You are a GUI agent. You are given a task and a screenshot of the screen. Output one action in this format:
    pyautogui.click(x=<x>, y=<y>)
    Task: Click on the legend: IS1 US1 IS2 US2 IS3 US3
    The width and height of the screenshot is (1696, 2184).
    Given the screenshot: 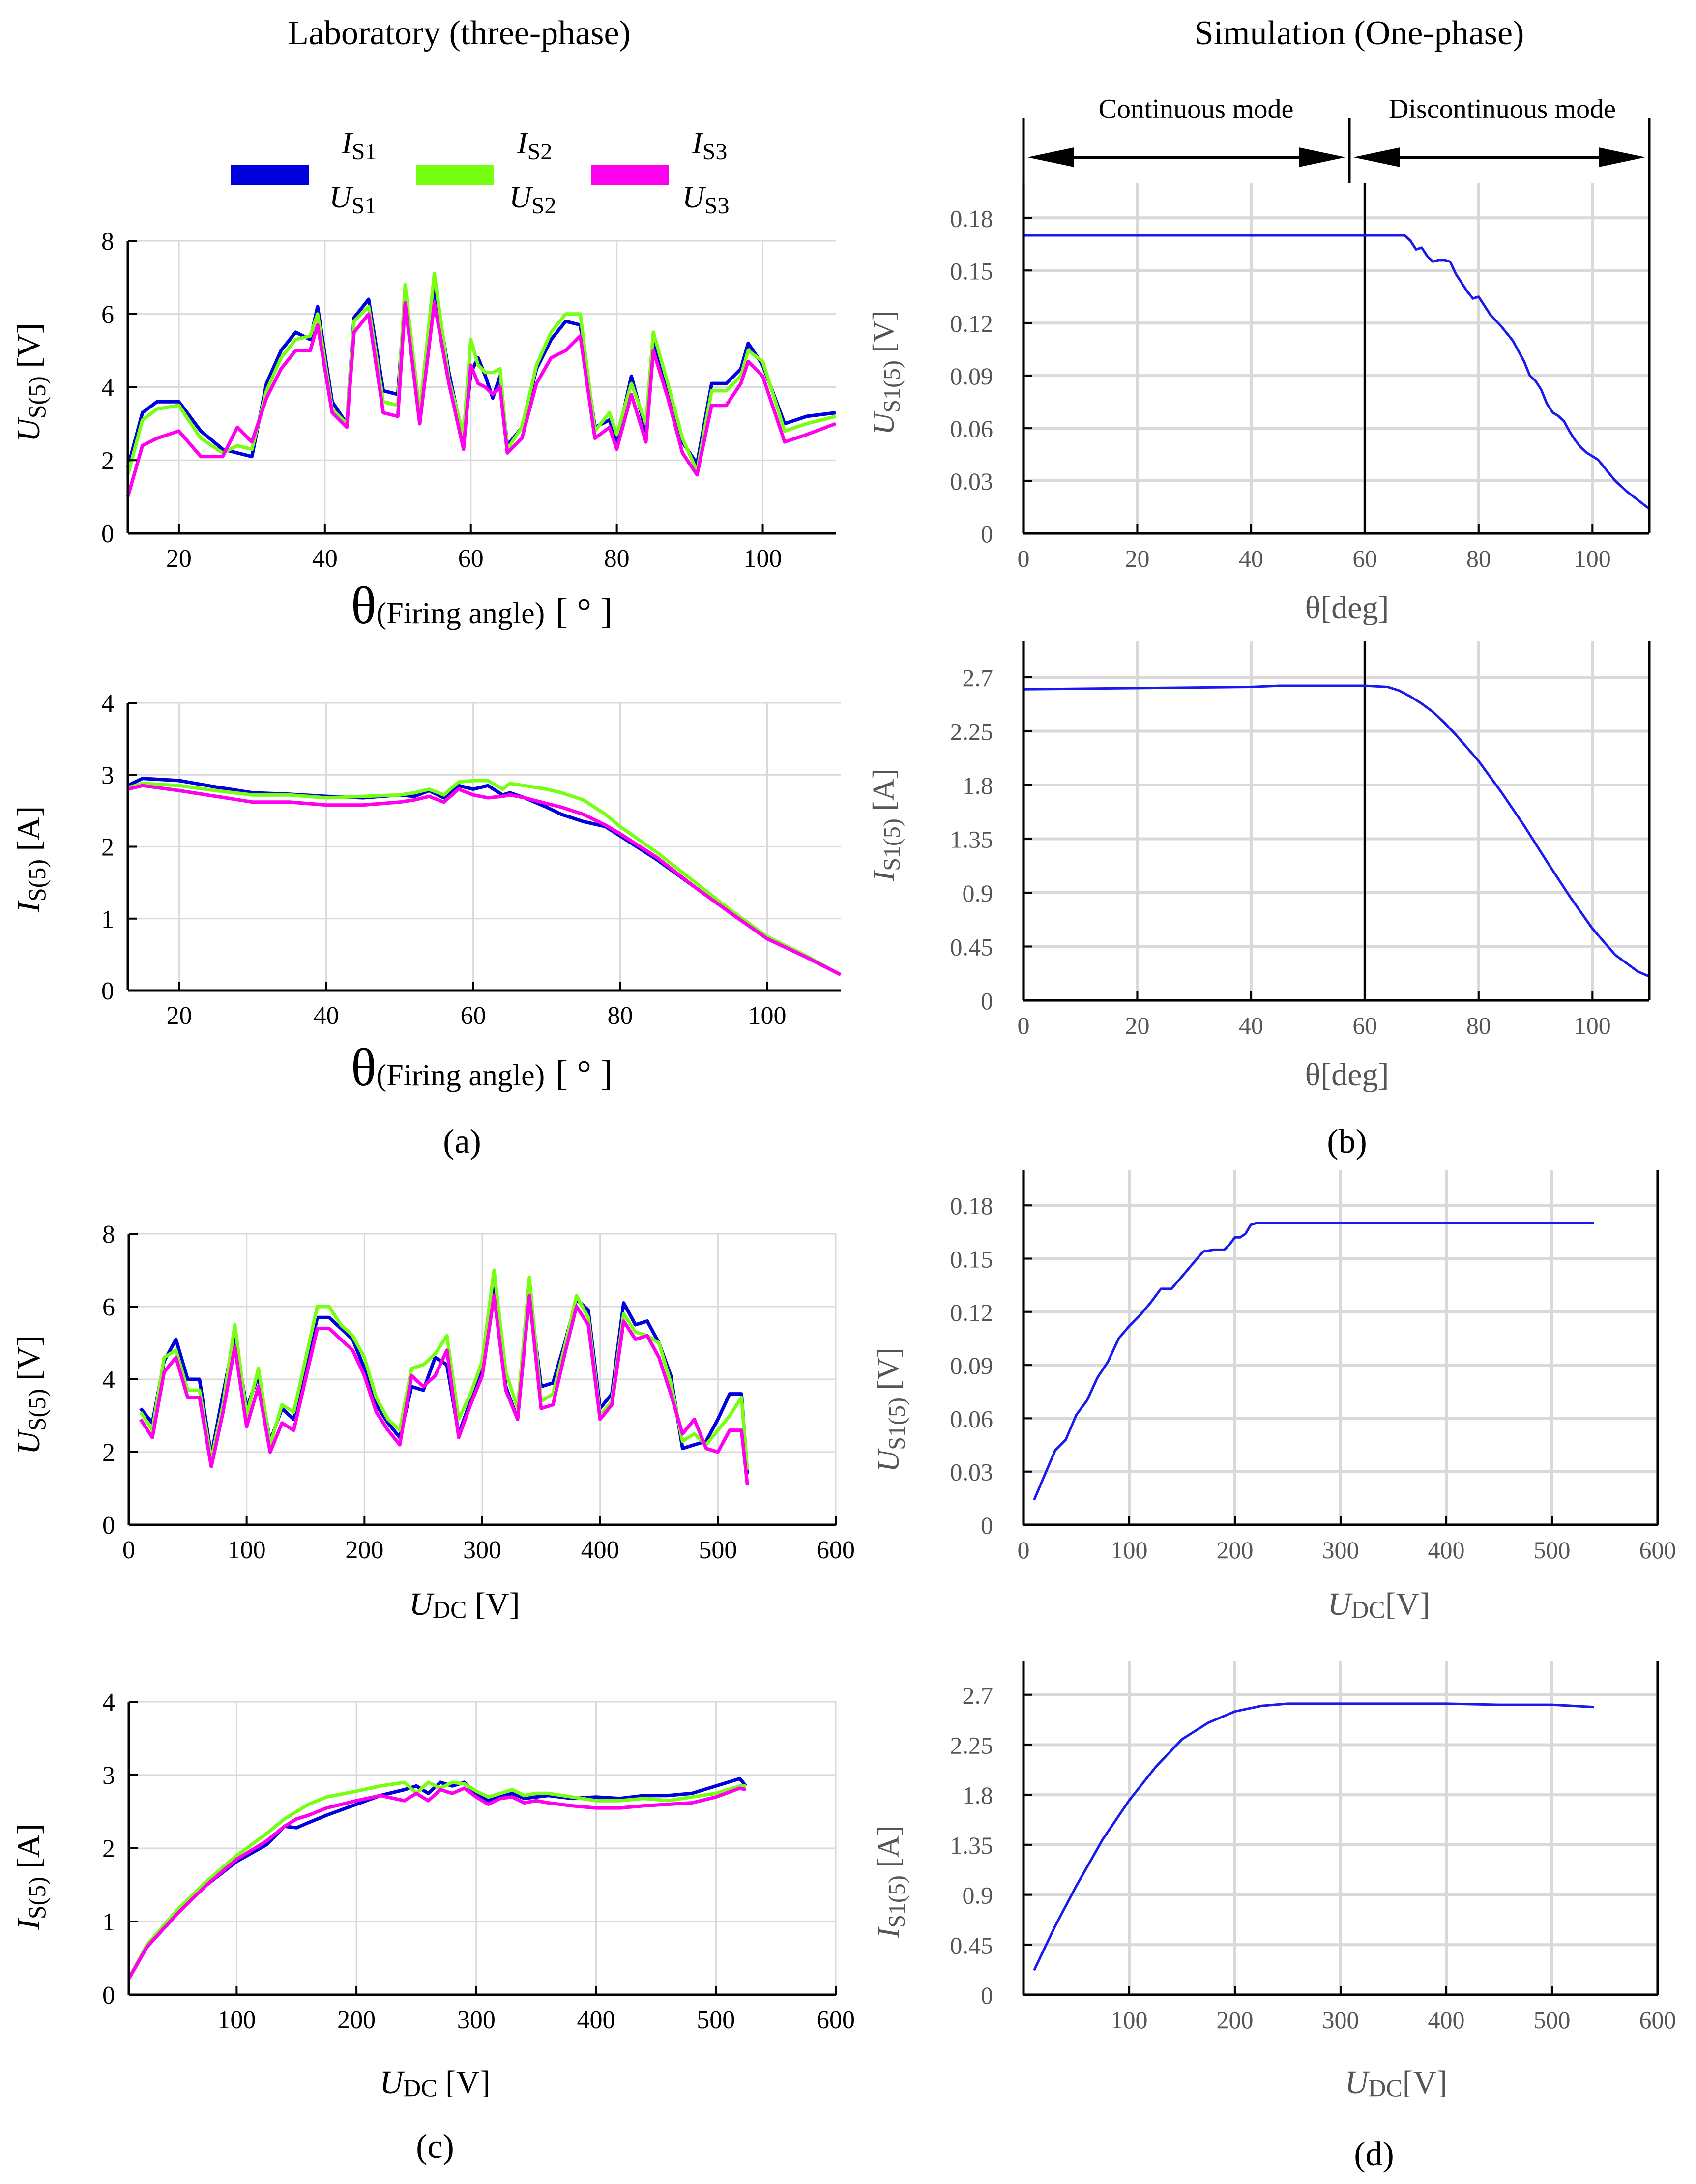 What is the action you would take?
    pyautogui.click(x=480, y=173)
    